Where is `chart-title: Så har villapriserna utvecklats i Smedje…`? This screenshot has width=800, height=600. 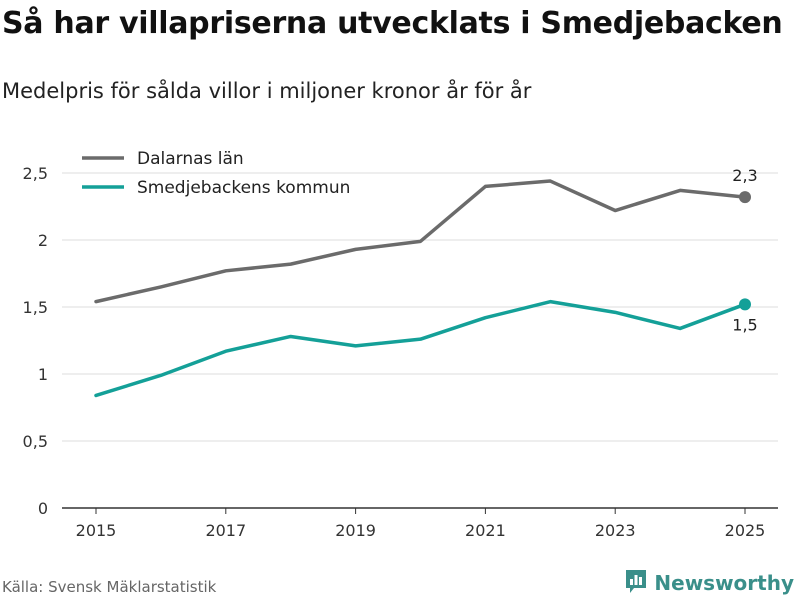
chart-title: Så har villapriserna utvecklats i Smedje… is located at coordinates (392, 23).